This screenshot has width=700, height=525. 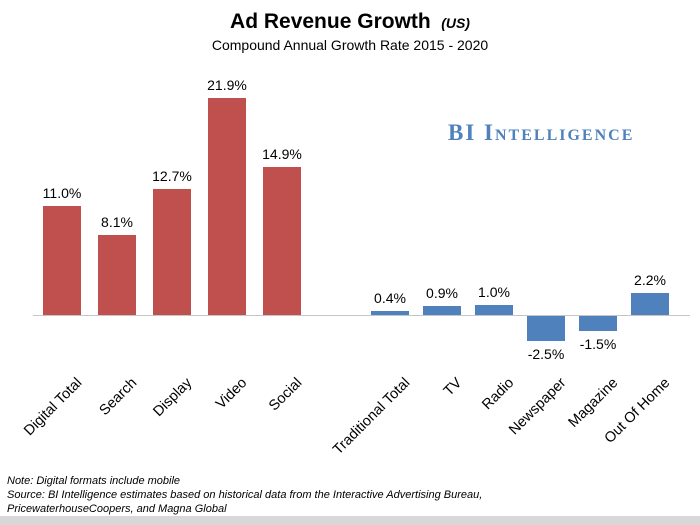 What do you see at coordinates (227, 206) in the screenshot?
I see `bar-video` at bounding box center [227, 206].